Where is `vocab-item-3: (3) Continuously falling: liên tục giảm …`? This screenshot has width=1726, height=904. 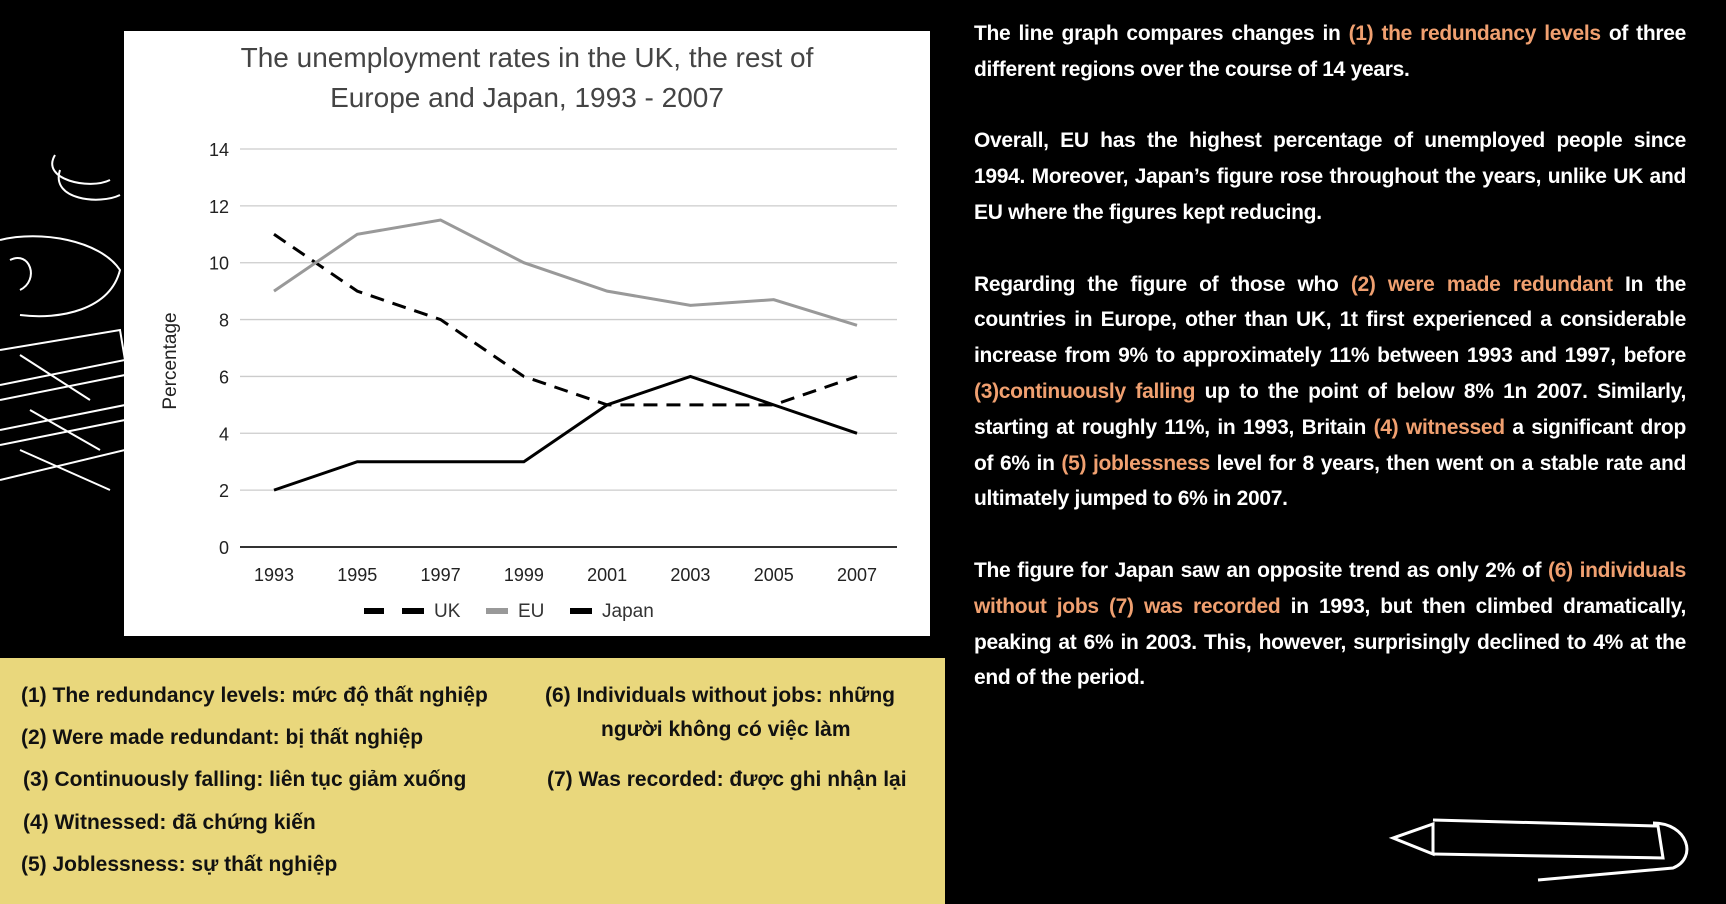
vocab-item-3: (3) Continuously falling: liên tục giảm … is located at coordinates (245, 779).